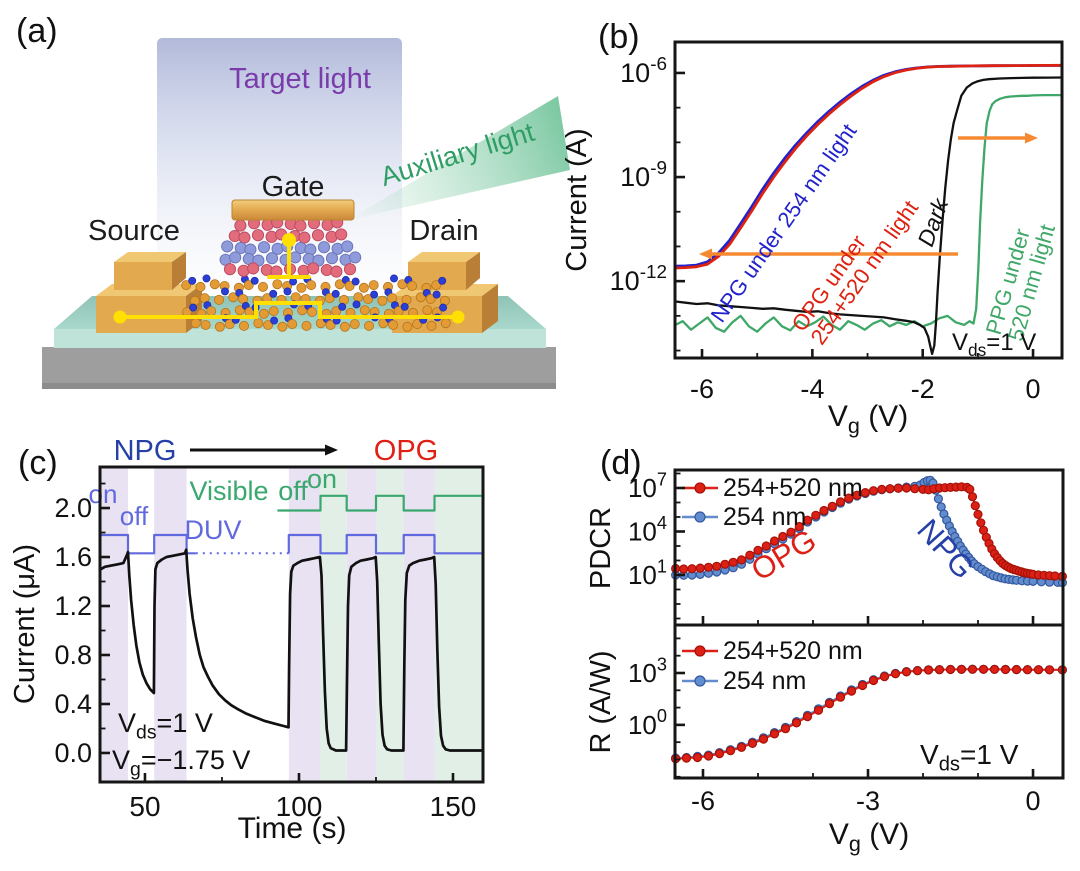 The width and height of the screenshot is (1080, 871). I want to click on source-label: Source, so click(134, 231).